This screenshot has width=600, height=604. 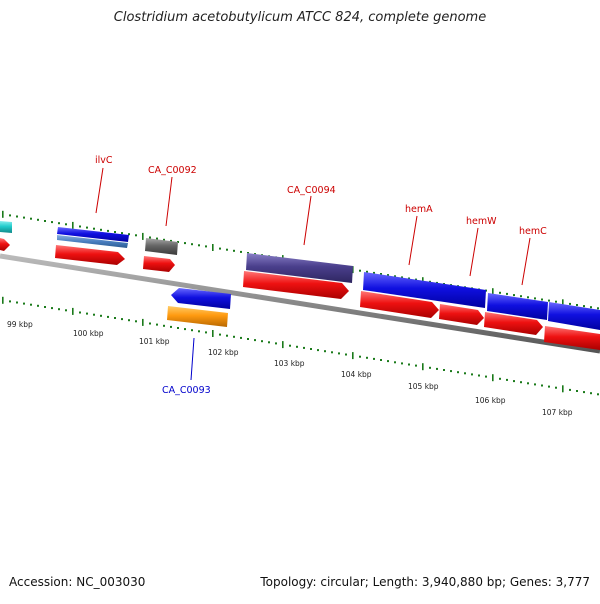 What do you see at coordinates (161, 246) in the screenshot?
I see `gene-CA_C0092` at bounding box center [161, 246].